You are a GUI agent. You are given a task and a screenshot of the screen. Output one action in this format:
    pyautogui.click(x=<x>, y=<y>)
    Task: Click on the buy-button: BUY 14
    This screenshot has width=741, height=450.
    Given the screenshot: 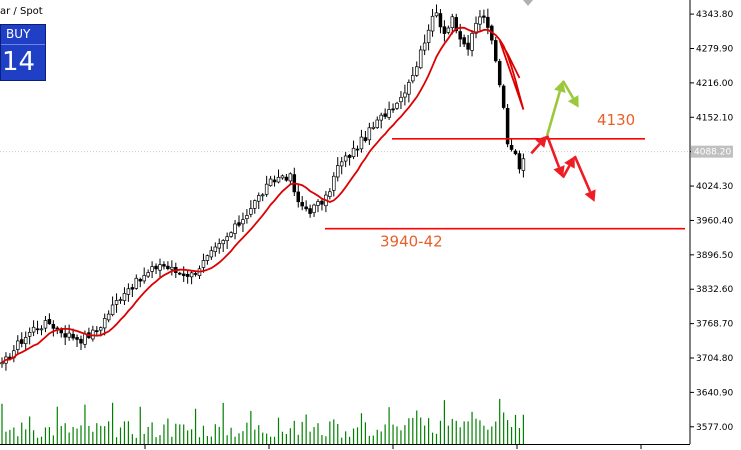 What is the action you would take?
    pyautogui.click(x=23, y=52)
    